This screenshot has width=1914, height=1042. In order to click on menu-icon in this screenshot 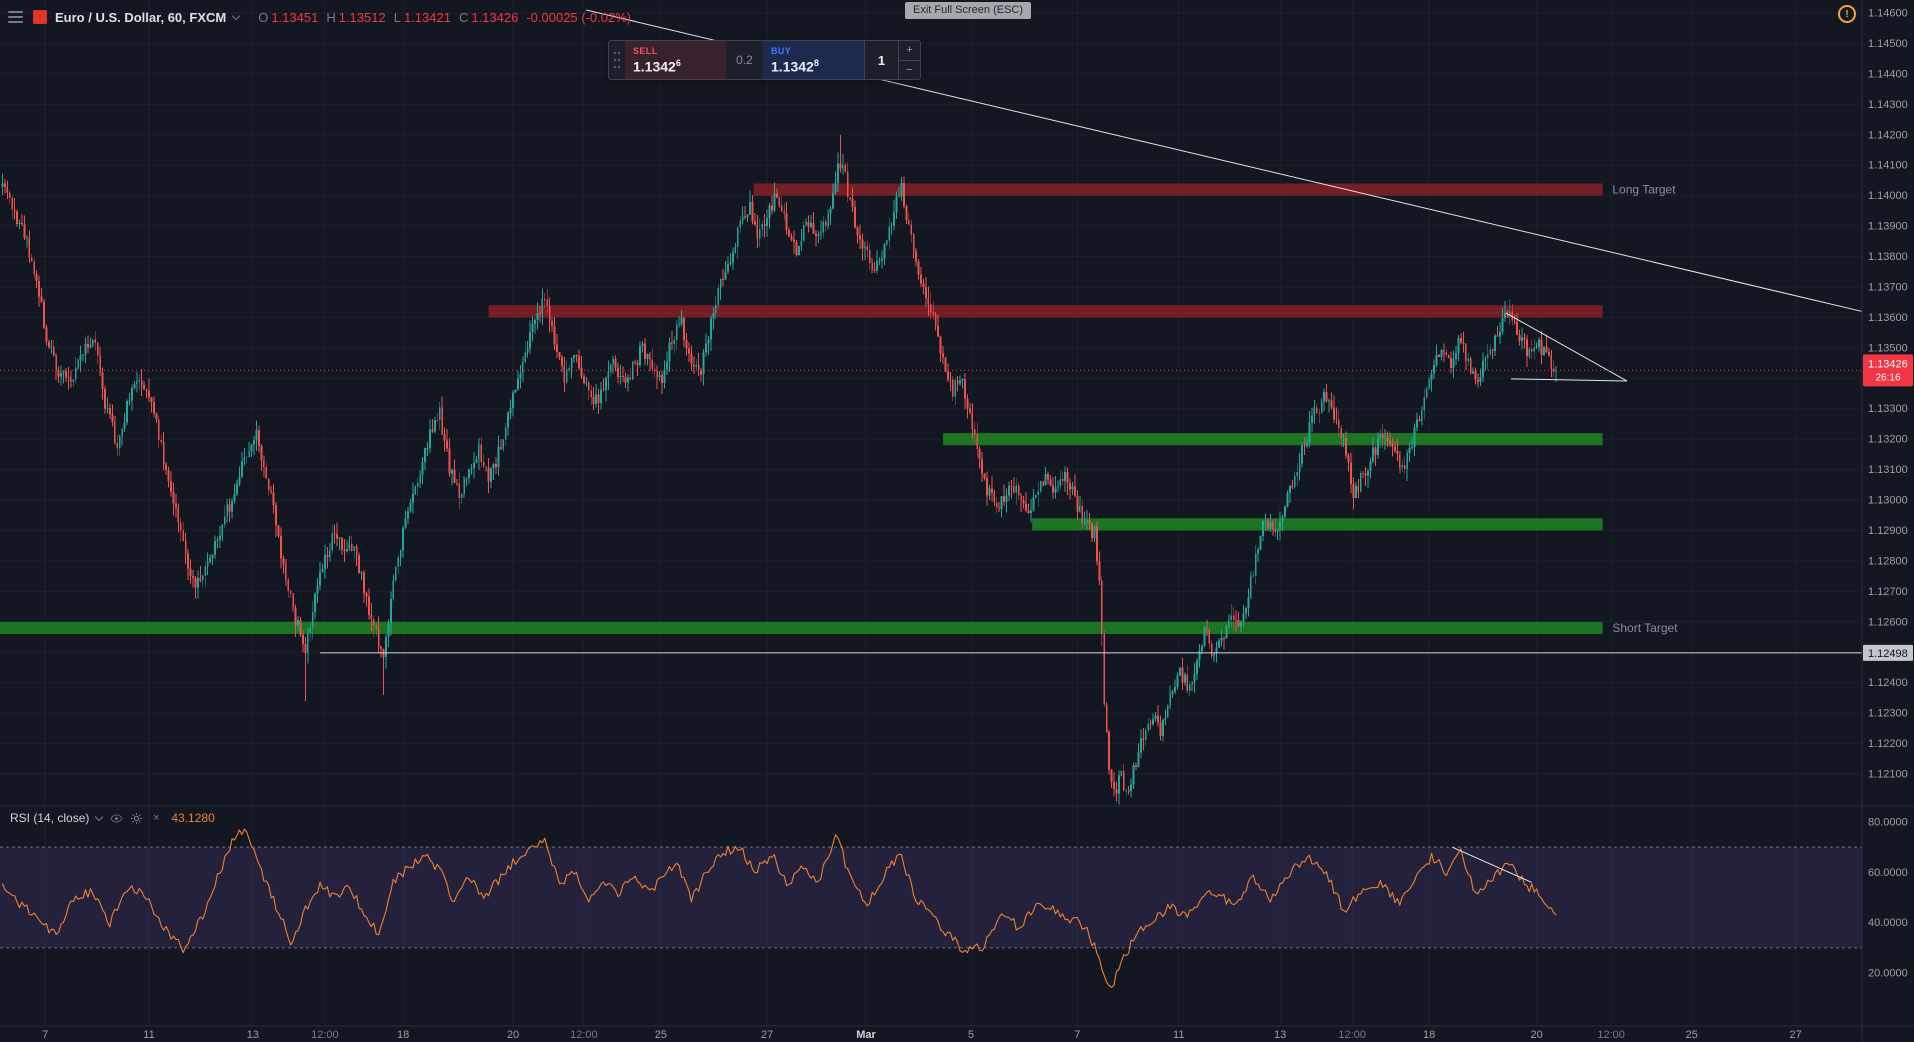, I will do `click(15, 17)`.